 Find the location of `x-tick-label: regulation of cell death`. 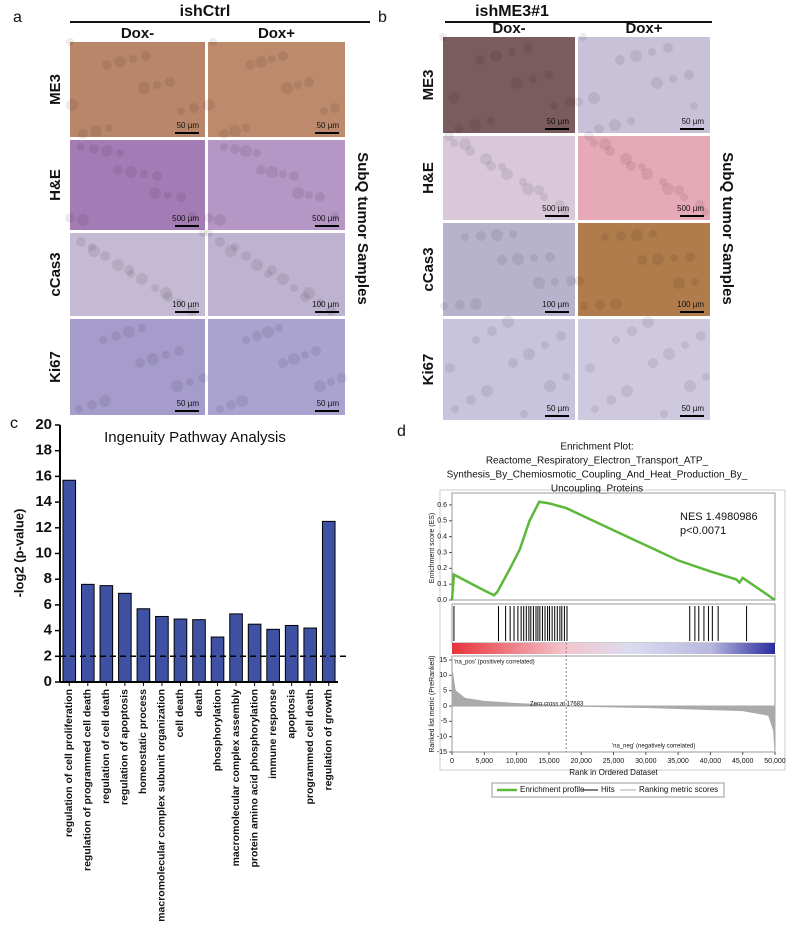

x-tick-label: regulation of cell death is located at coordinates (106, 746).